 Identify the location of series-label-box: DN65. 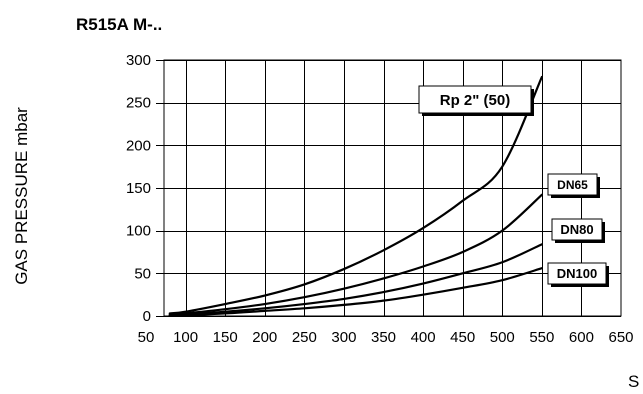
(573, 185).